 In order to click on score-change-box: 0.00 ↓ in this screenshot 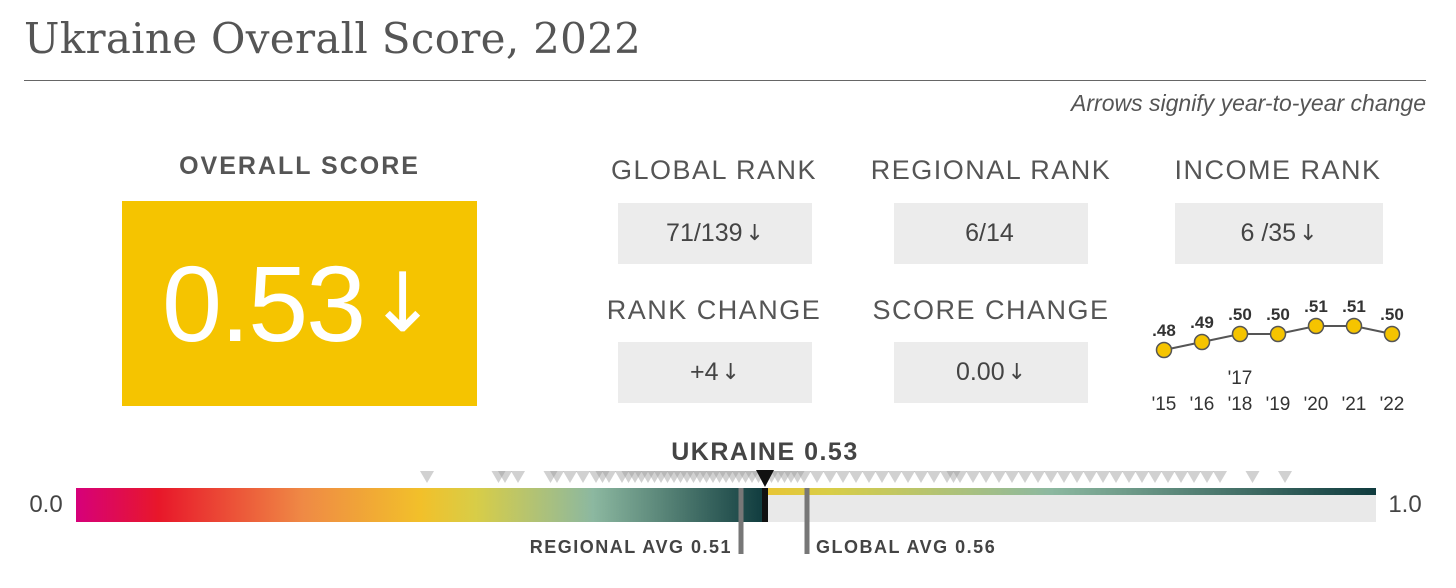, I will do `click(991, 372)`.